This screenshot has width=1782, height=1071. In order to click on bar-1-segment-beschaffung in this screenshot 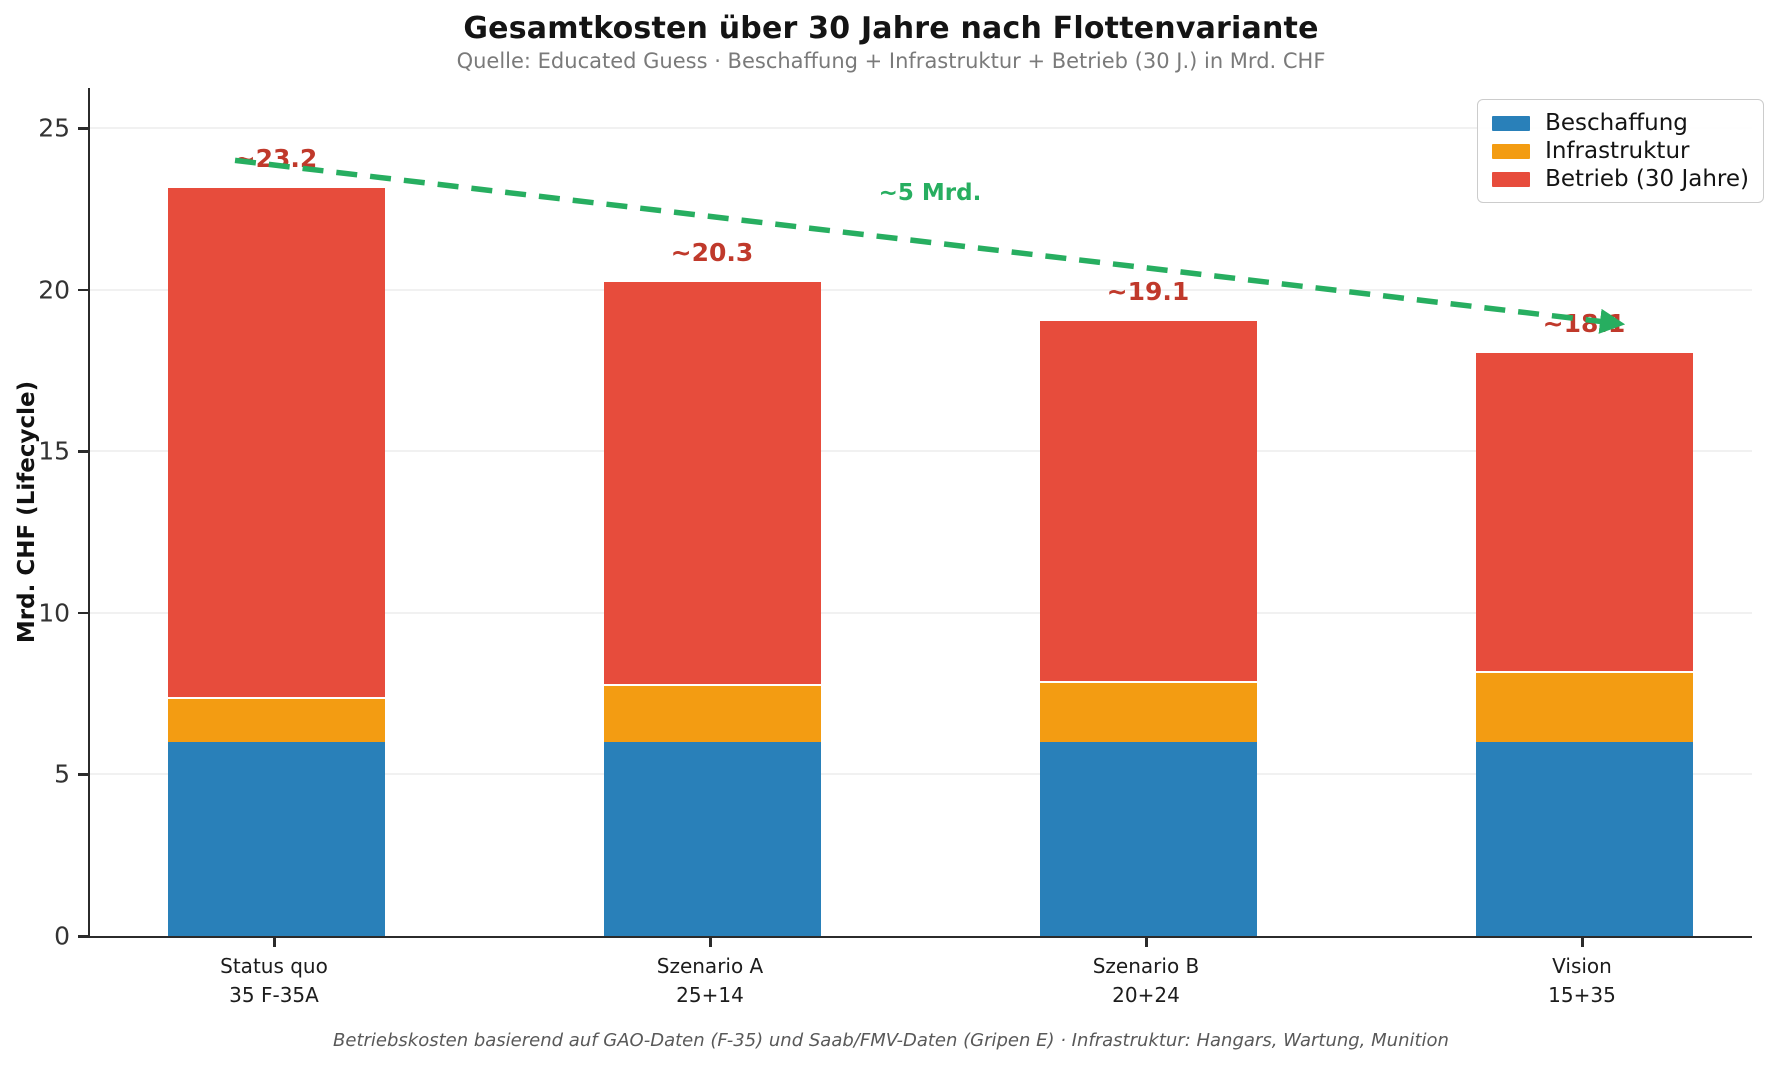, I will do `click(276, 839)`.